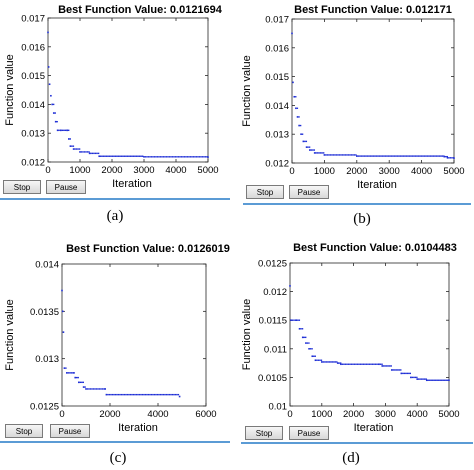 The height and width of the screenshot is (470, 474). I want to click on pause-button-d: Pause, so click(309, 433).